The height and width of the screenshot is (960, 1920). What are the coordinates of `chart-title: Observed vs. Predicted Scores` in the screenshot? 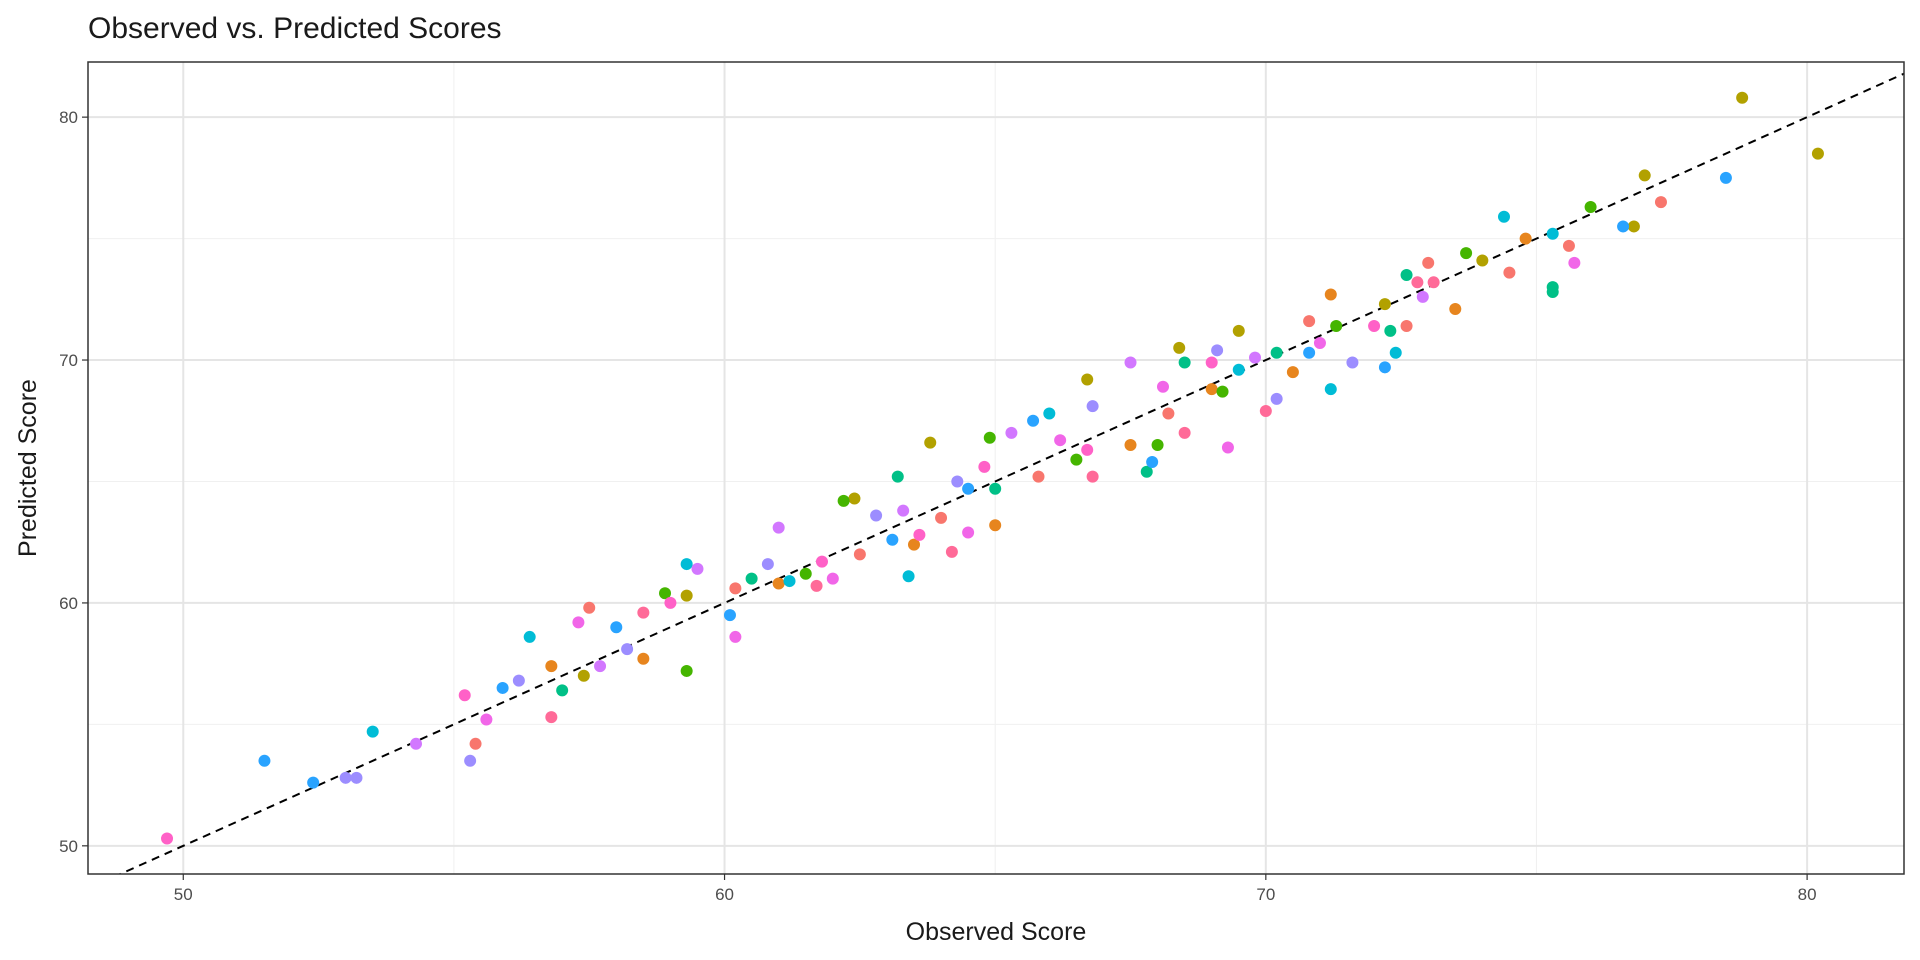 It's located at (295, 28).